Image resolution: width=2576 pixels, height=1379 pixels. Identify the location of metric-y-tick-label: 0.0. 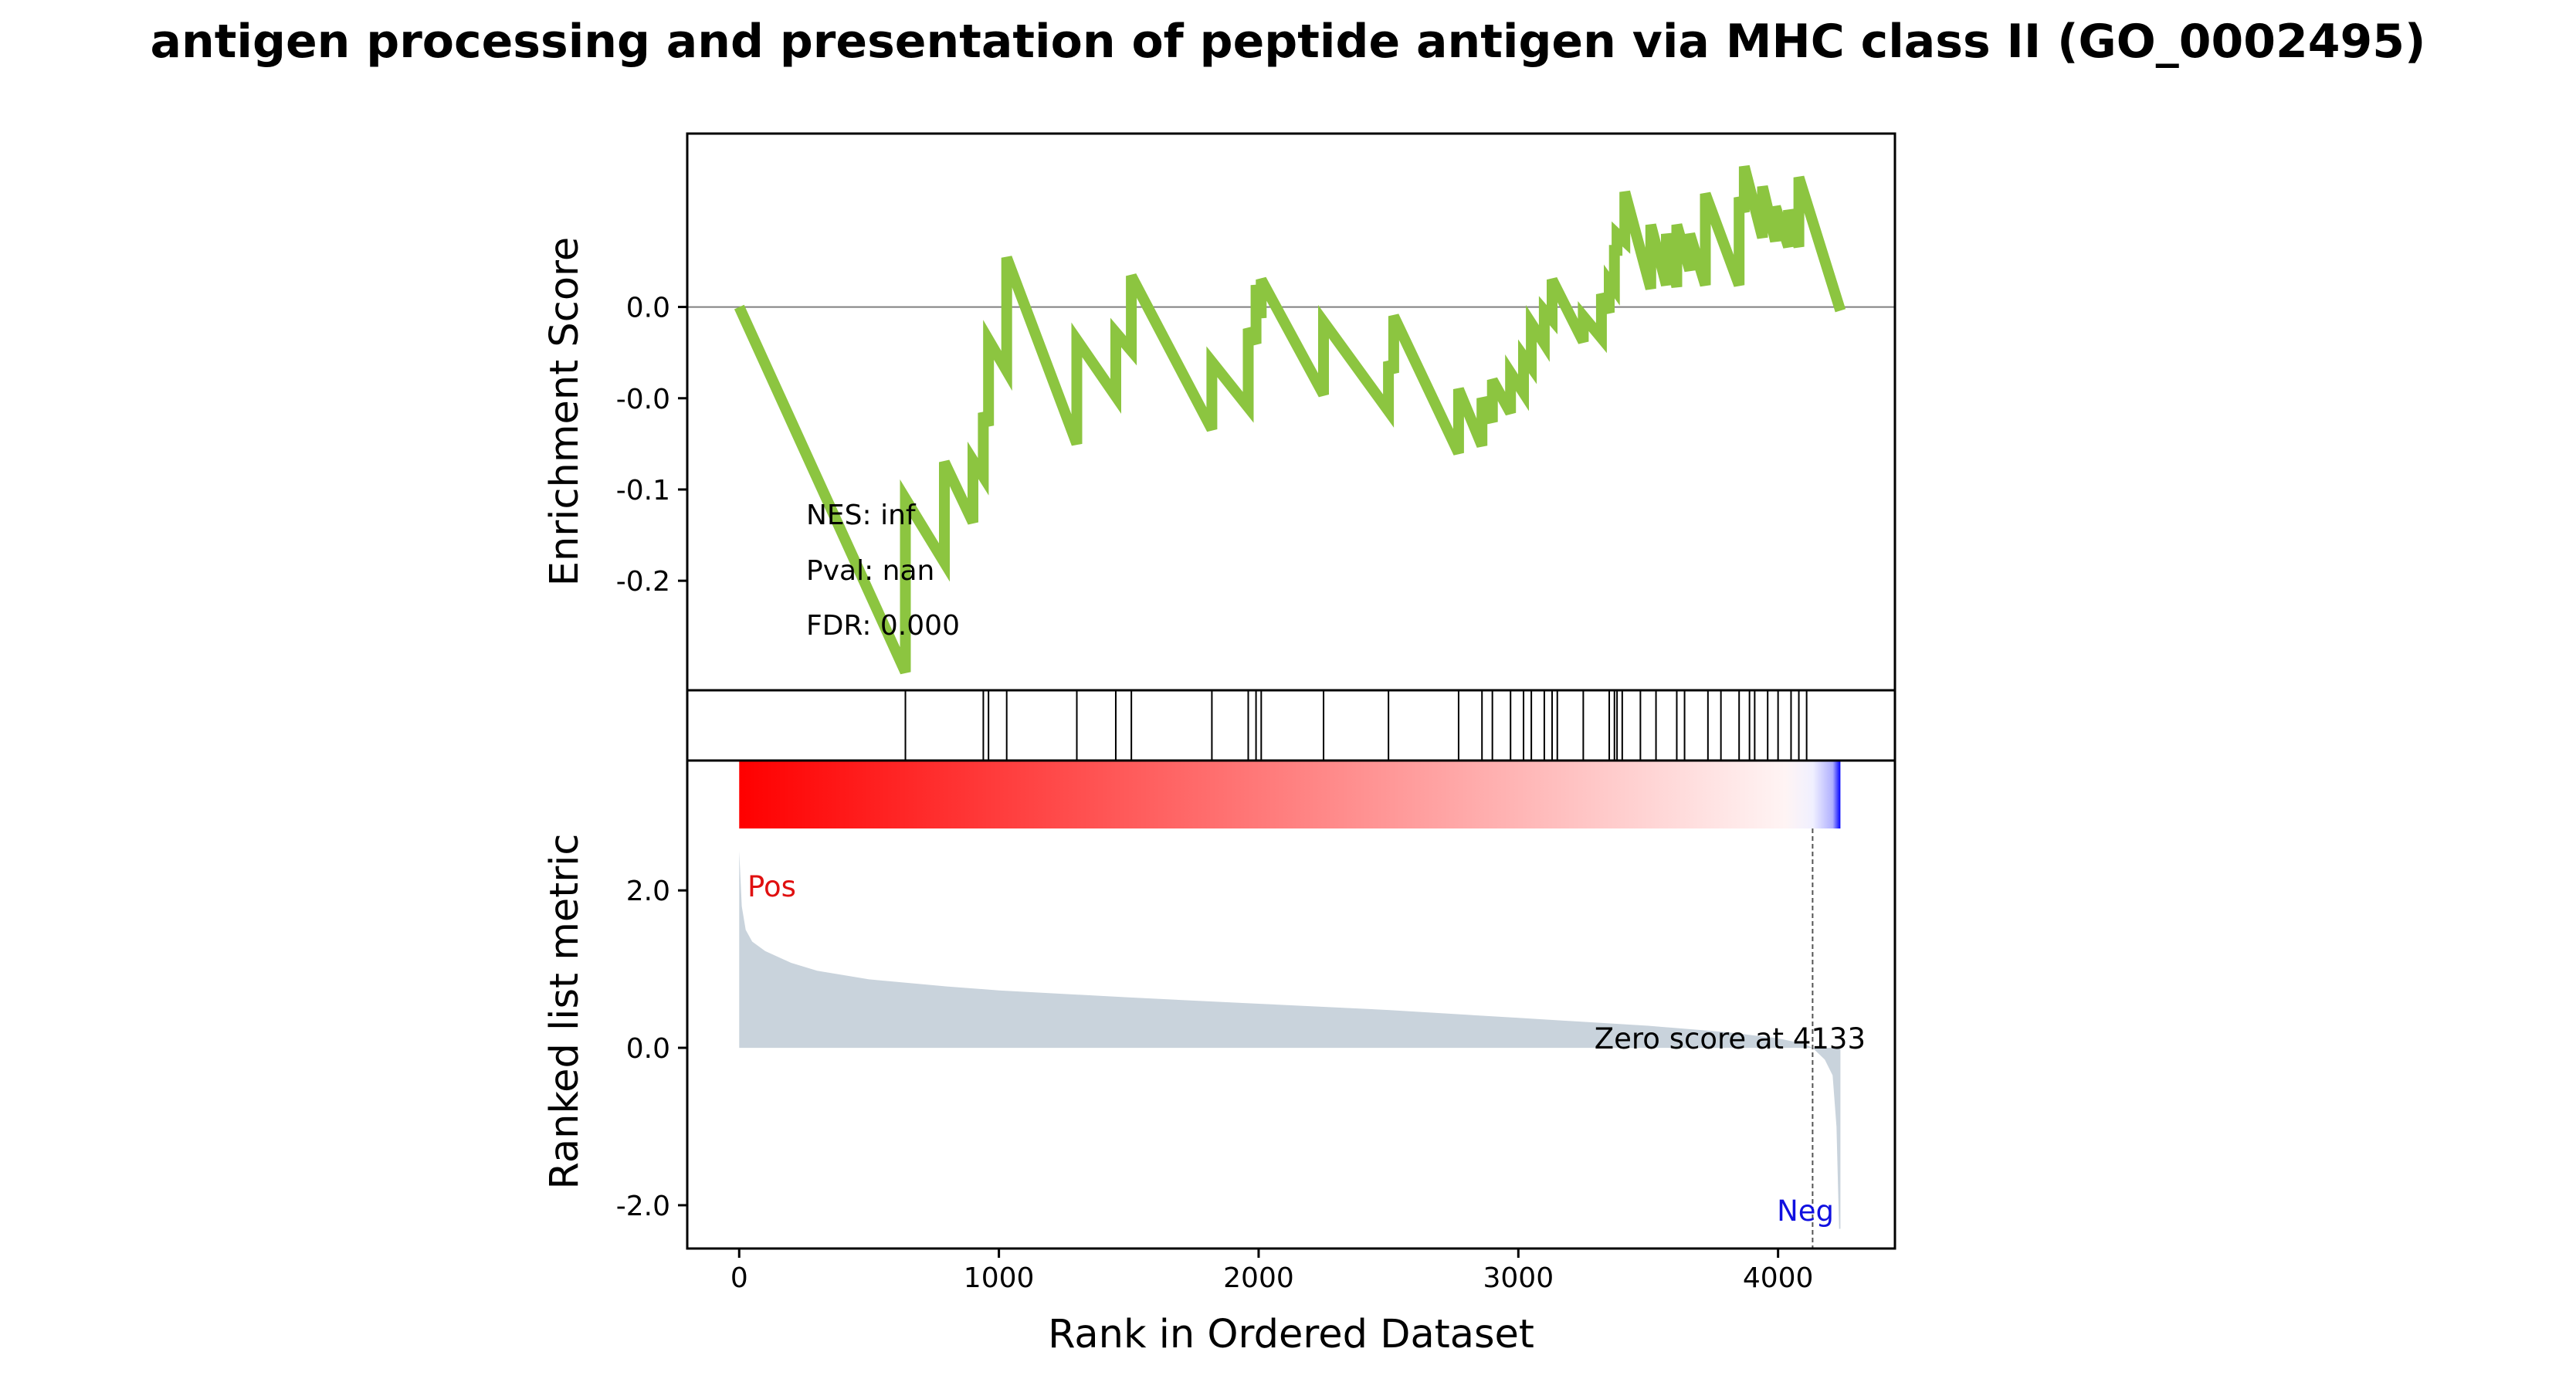
(648, 1049).